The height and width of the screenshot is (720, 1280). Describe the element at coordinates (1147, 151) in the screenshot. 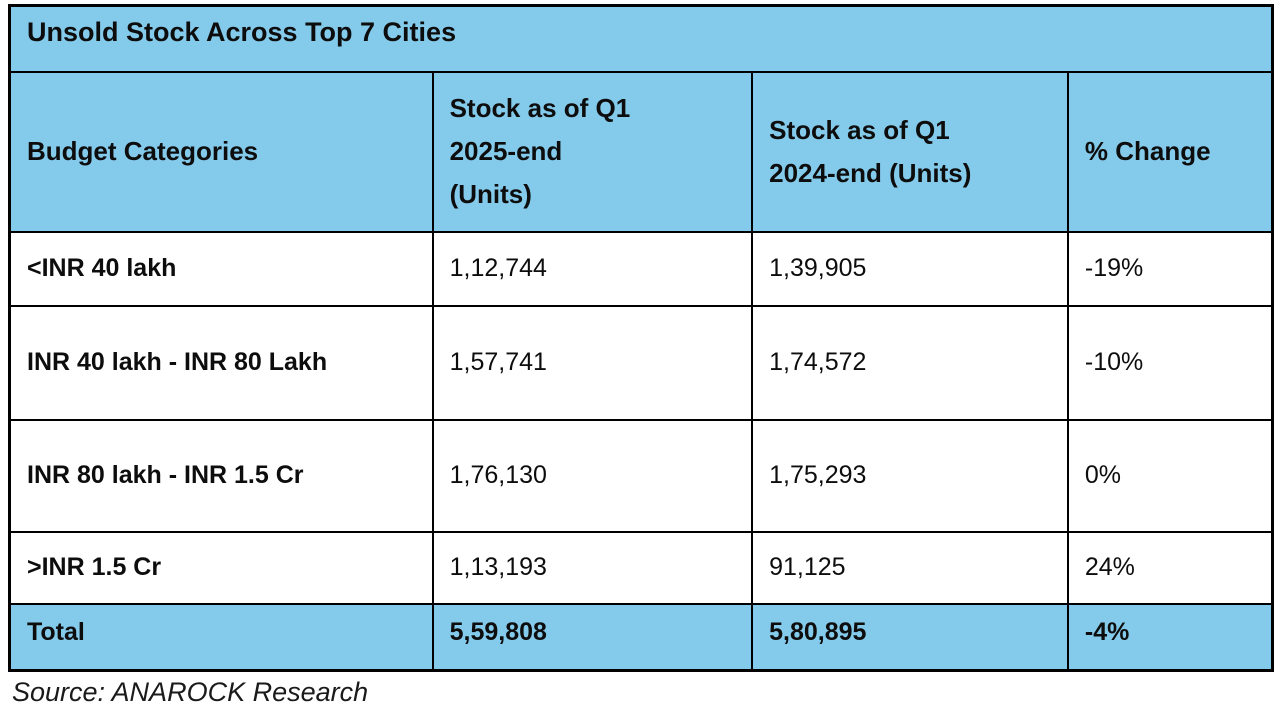

I see `header-line: % Change` at that location.